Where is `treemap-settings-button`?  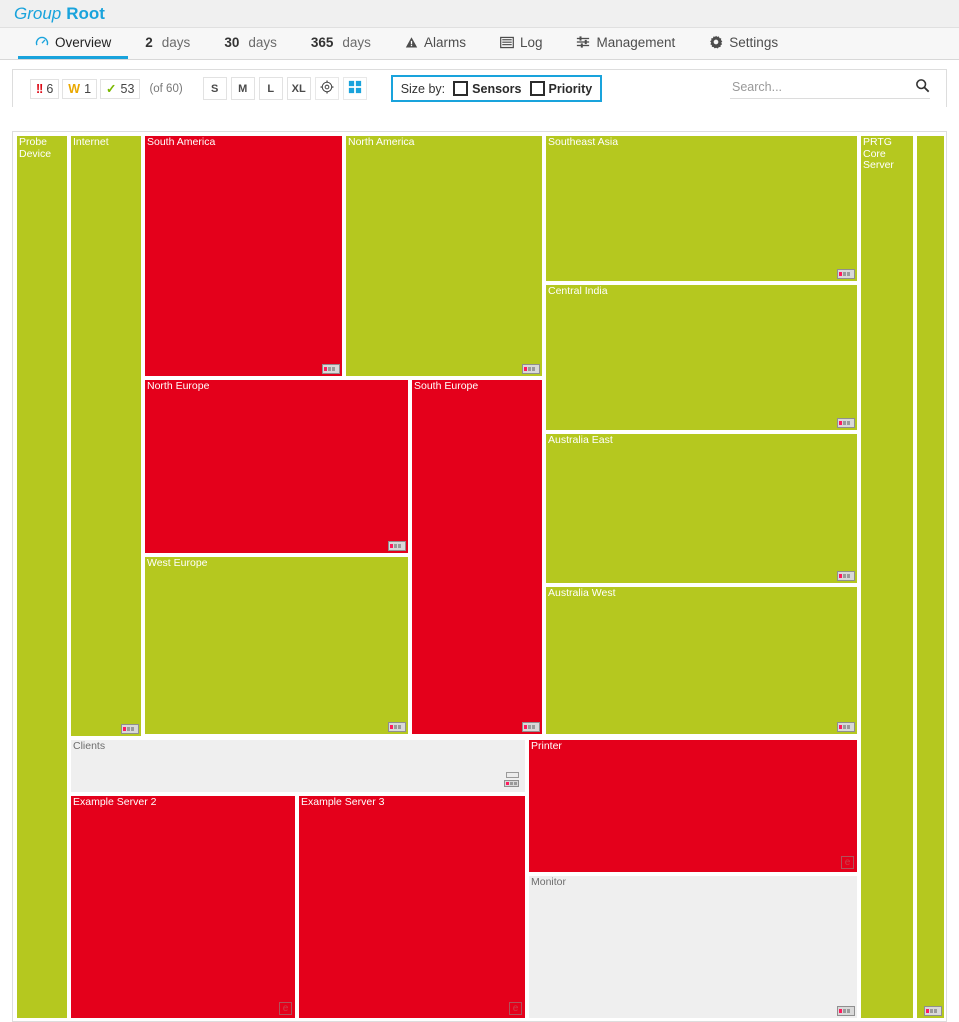
treemap-settings-button is located at coordinates (326, 88).